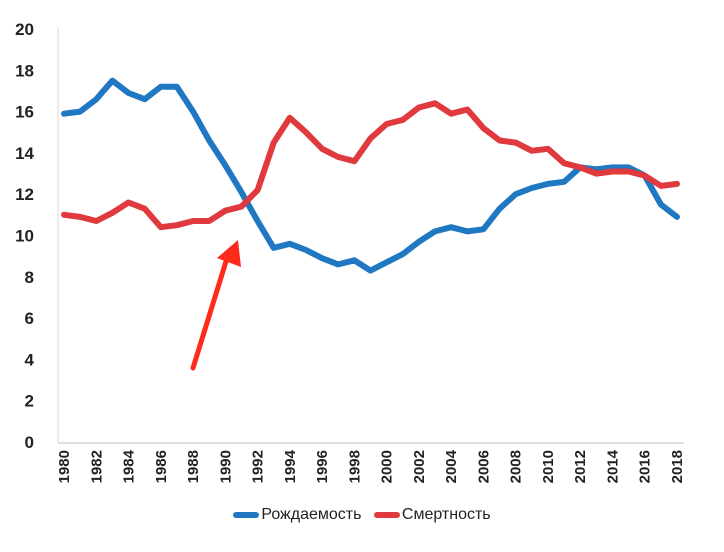 The height and width of the screenshot is (552, 724). I want to click on legend-label-deaths: Смертность, so click(446, 514).